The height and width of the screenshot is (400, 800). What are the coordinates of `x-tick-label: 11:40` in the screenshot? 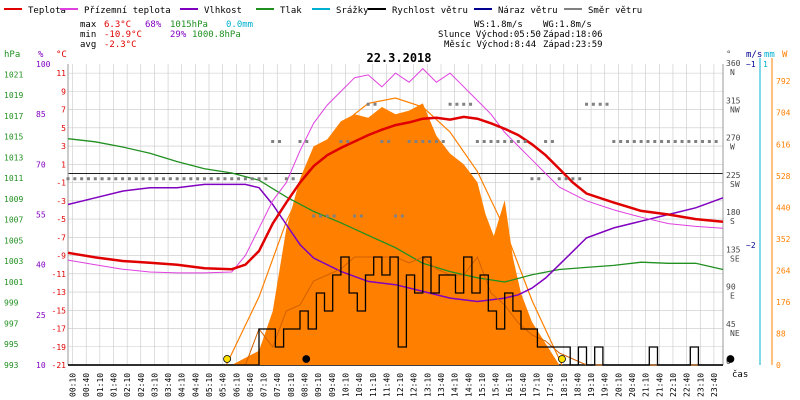 It's located at (386, 385).